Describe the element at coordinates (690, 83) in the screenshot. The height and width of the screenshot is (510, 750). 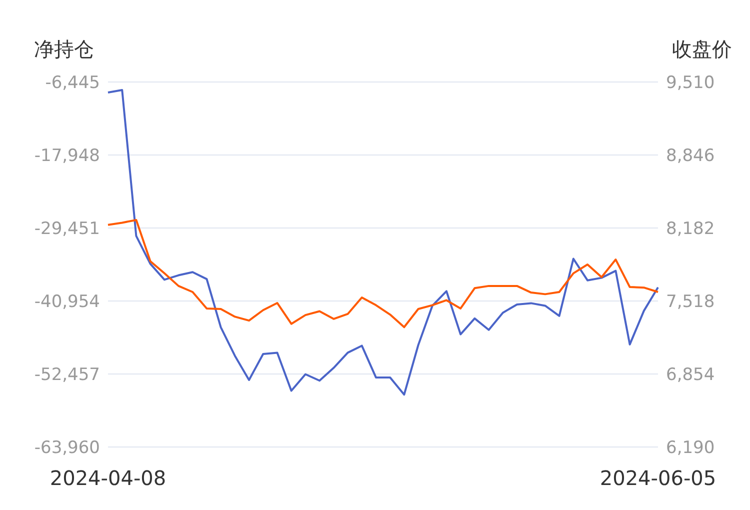
I see `y2-tick-label: 9,510` at that location.